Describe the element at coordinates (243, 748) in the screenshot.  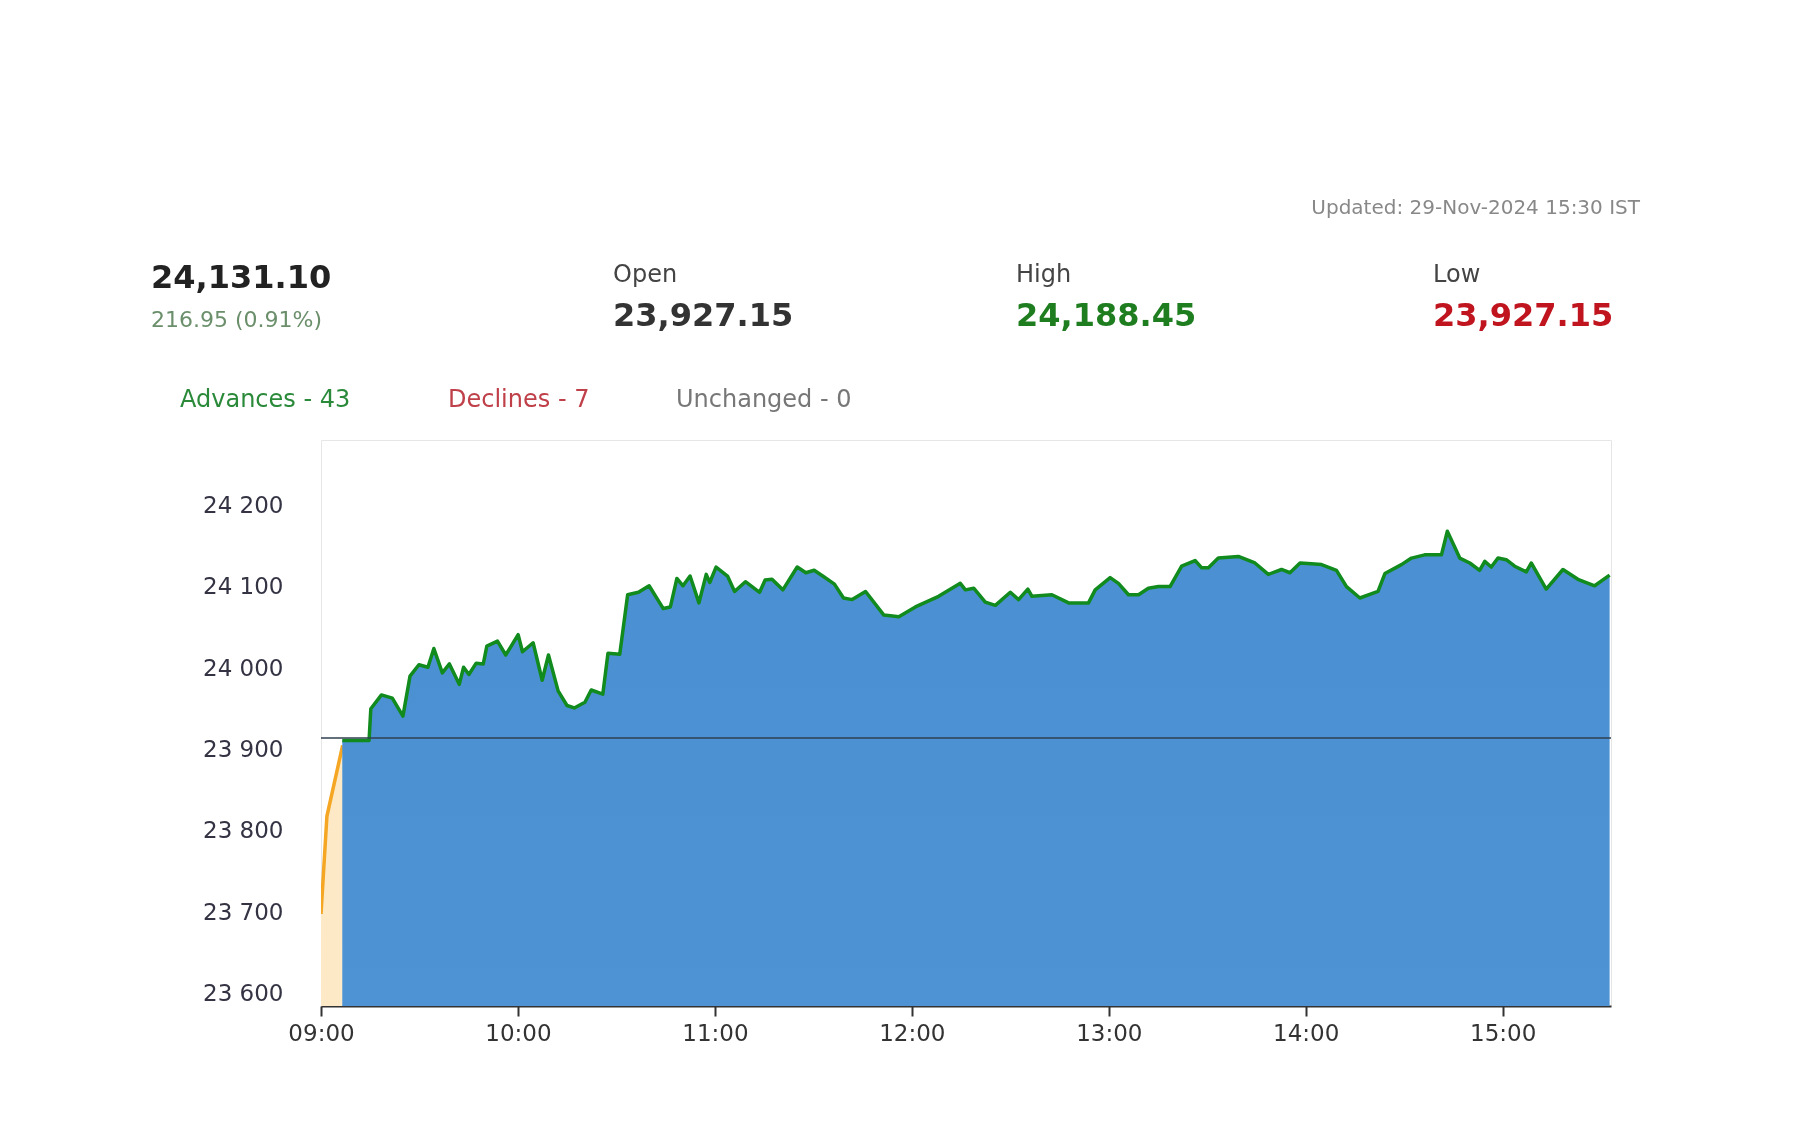
I see `y-tick-label: 23 900` at that location.